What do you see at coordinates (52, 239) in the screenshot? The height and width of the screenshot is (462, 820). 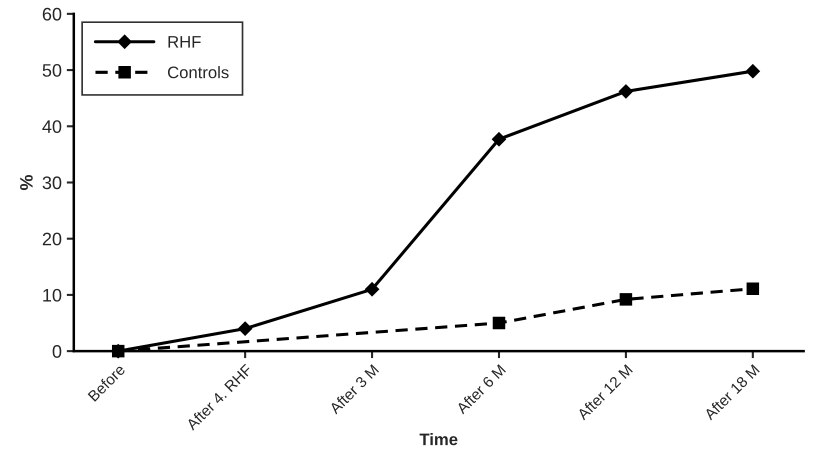 I see `y-tick-label: 20` at bounding box center [52, 239].